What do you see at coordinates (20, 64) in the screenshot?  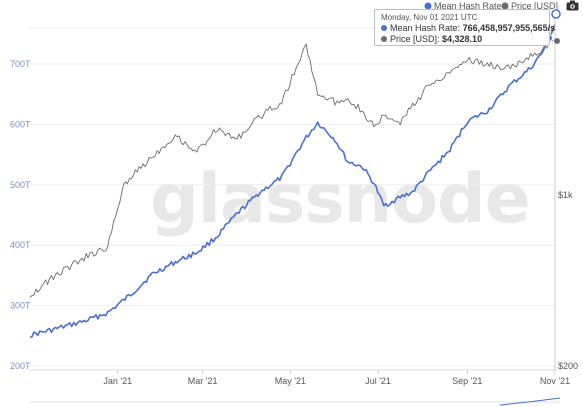 I see `y-tick-label: 700T` at bounding box center [20, 64].